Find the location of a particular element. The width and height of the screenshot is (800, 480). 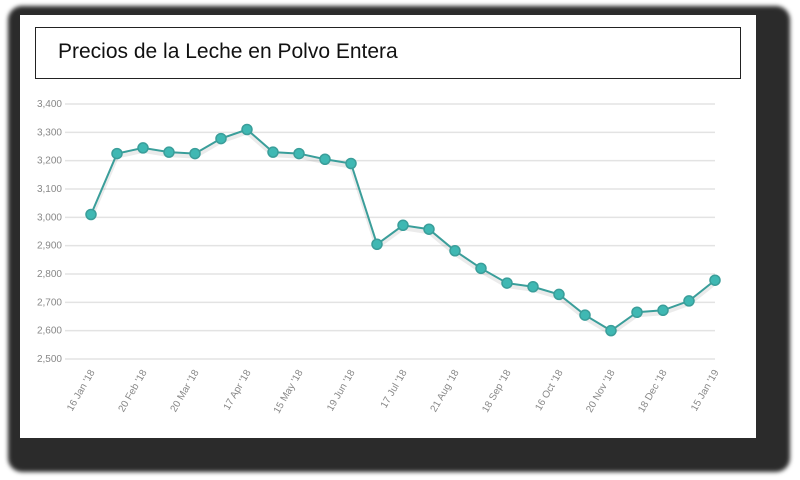

x-tick-label: 17 Apr '18 is located at coordinates (238, 390).